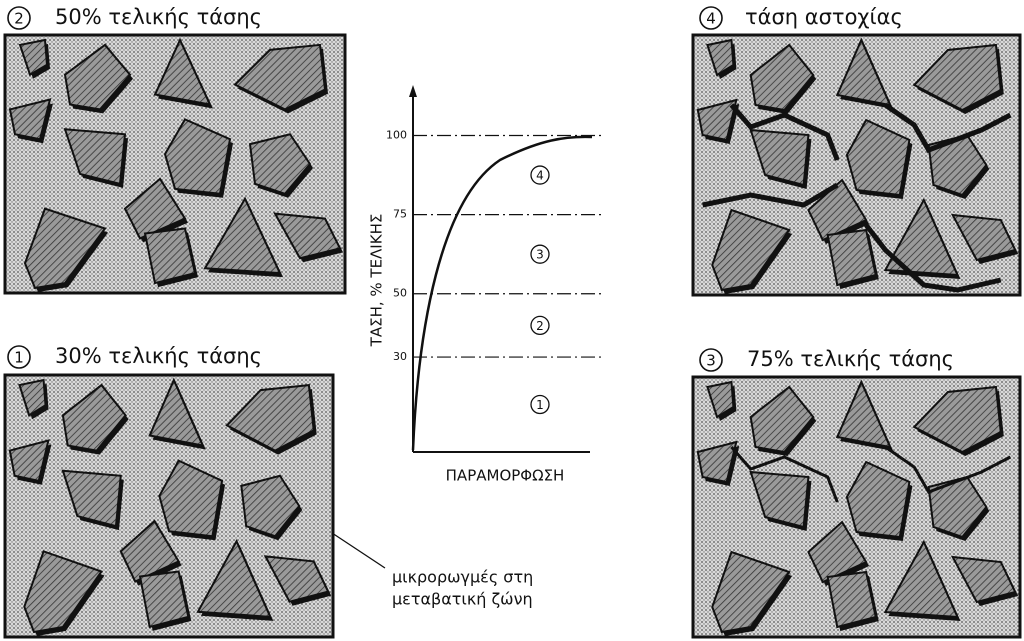  I want to click on x-axis-label: ΠΑΡΑΜΟΡΦΩΣΗ, so click(505, 476).